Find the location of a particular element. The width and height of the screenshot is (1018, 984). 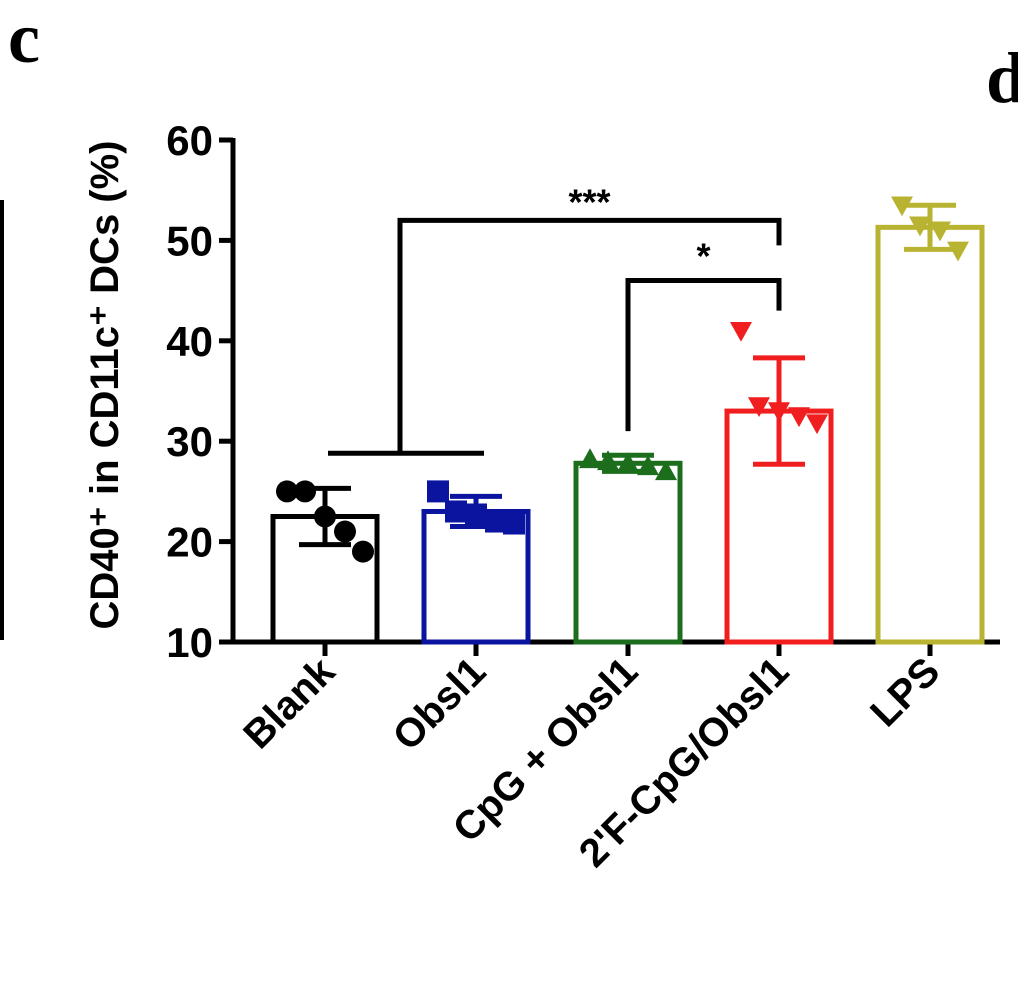

points-cpg-obsl1 is located at coordinates (628, 464).